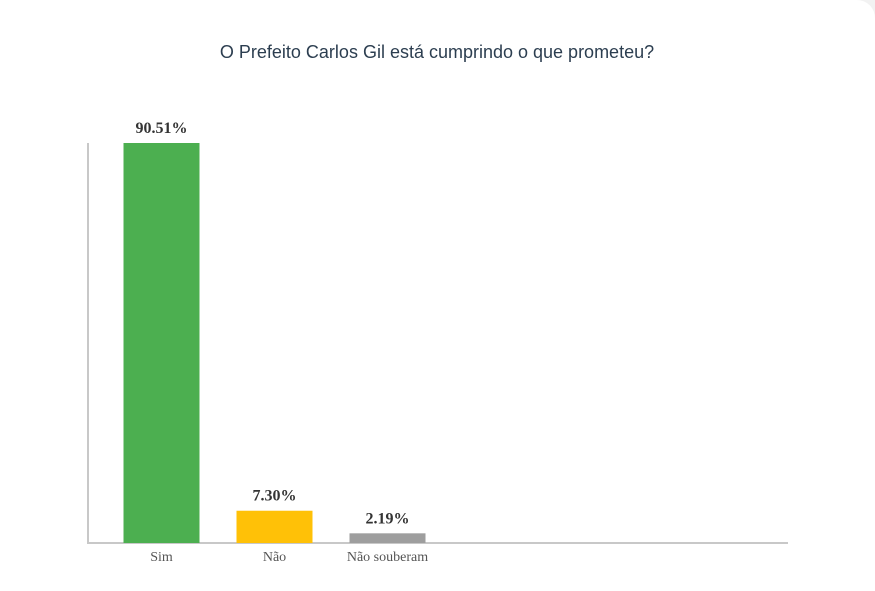 The width and height of the screenshot is (875, 591). What do you see at coordinates (161, 557) in the screenshot?
I see `x-tick-label: Sim` at bounding box center [161, 557].